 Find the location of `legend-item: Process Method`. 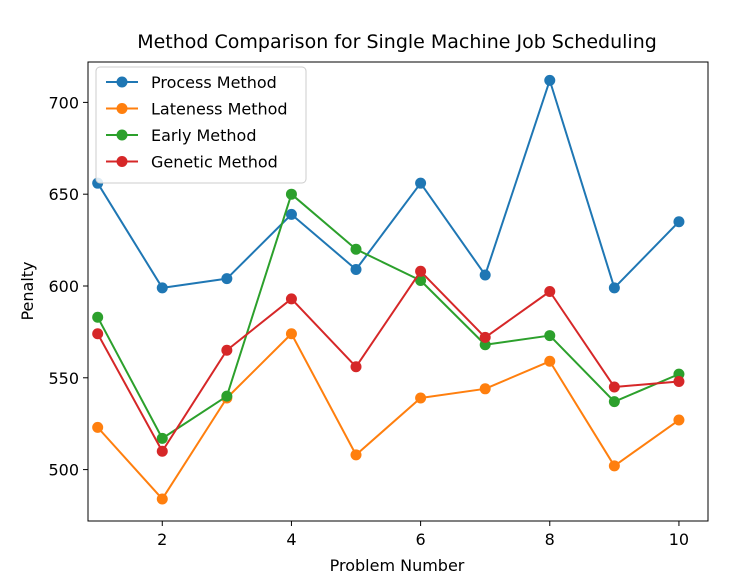

legend-item: Process Method is located at coordinates (191, 82).